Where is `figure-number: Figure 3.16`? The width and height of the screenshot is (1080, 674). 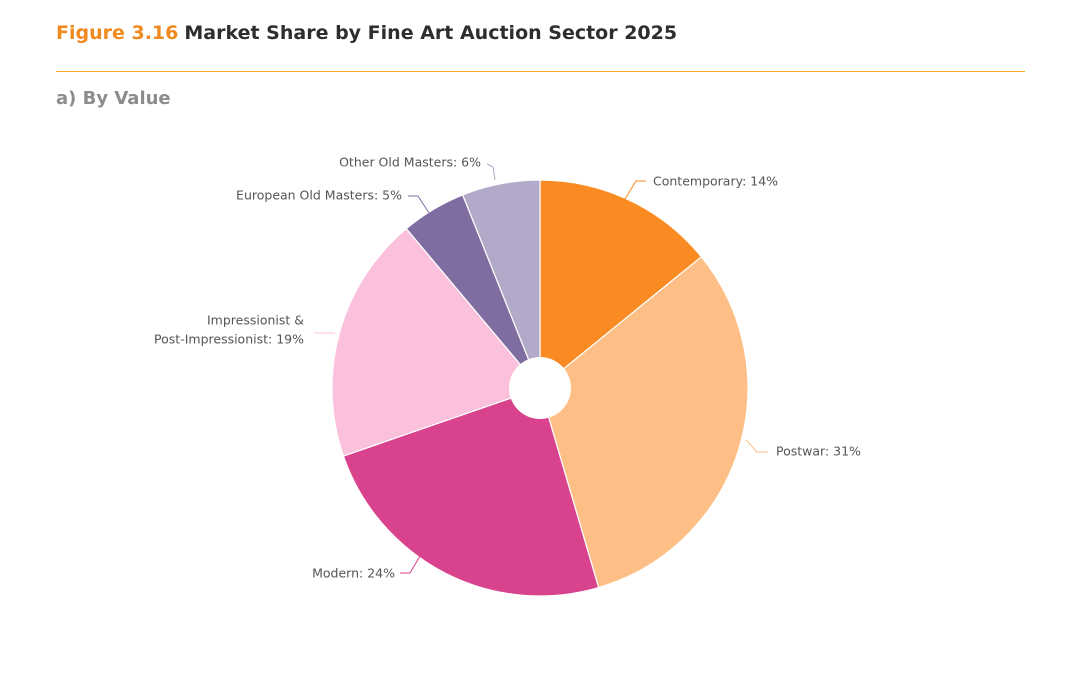 figure-number: Figure 3.16 is located at coordinates (117, 33).